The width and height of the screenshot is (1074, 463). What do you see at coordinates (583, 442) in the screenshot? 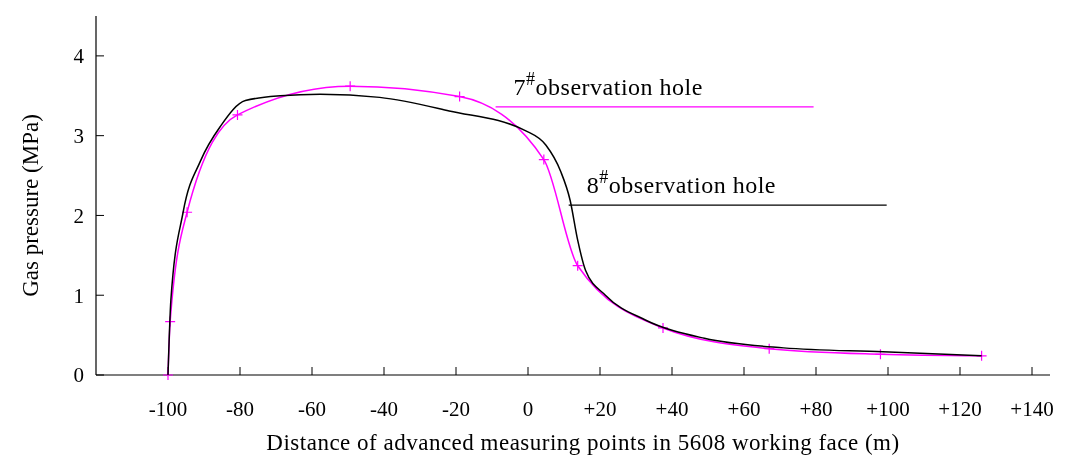
I see `x-axis-title: Distance of advanced measuring points in 5608 working face (m)` at bounding box center [583, 442].